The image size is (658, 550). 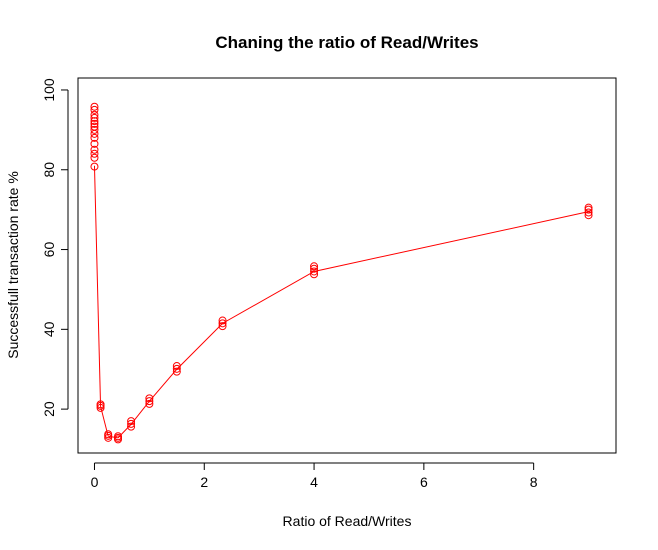 I want to click on x-tick-label: 8, so click(x=534, y=482).